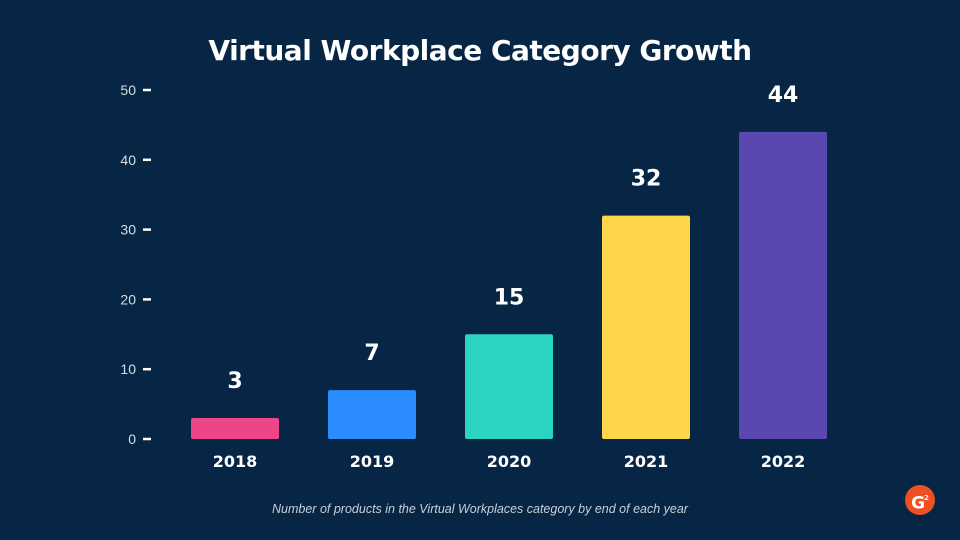 This screenshot has height=540, width=960. Describe the element at coordinates (926, 498) in the screenshot. I see `logo-sup: 2` at that location.